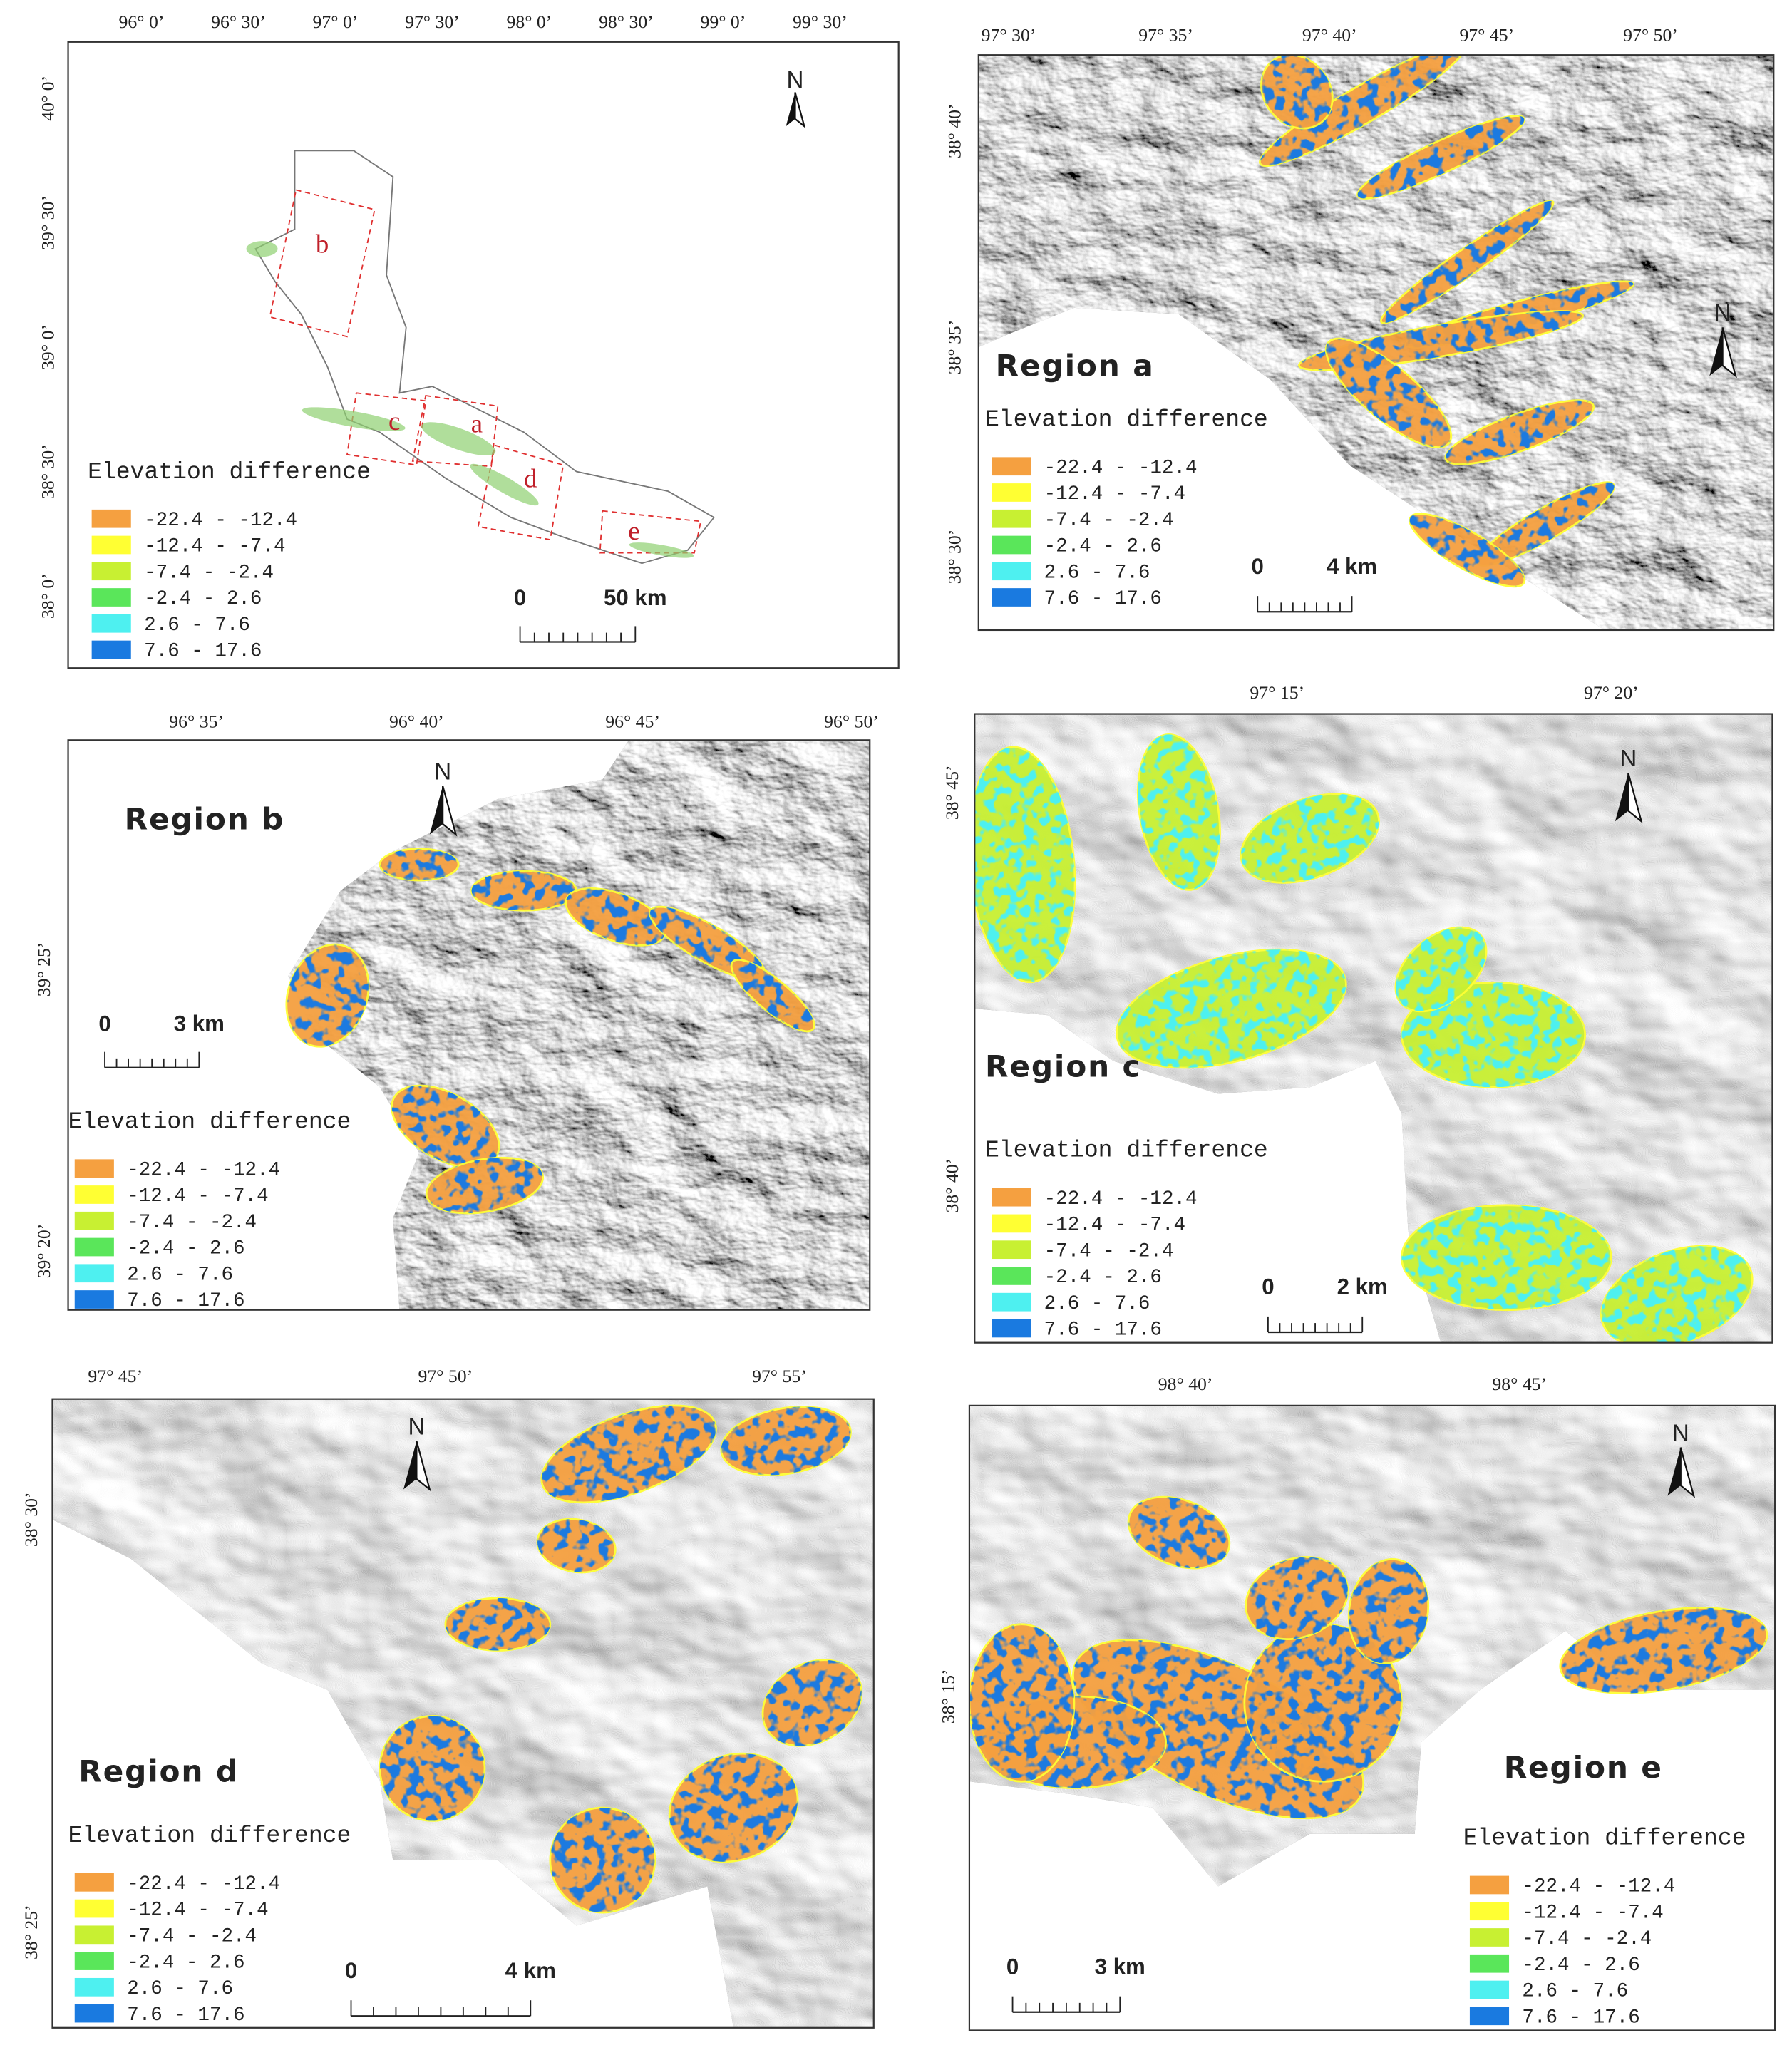 The image size is (1792, 2060). Describe the element at coordinates (852, 721) in the screenshot. I see `longitude-label: 96° 50’` at that location.